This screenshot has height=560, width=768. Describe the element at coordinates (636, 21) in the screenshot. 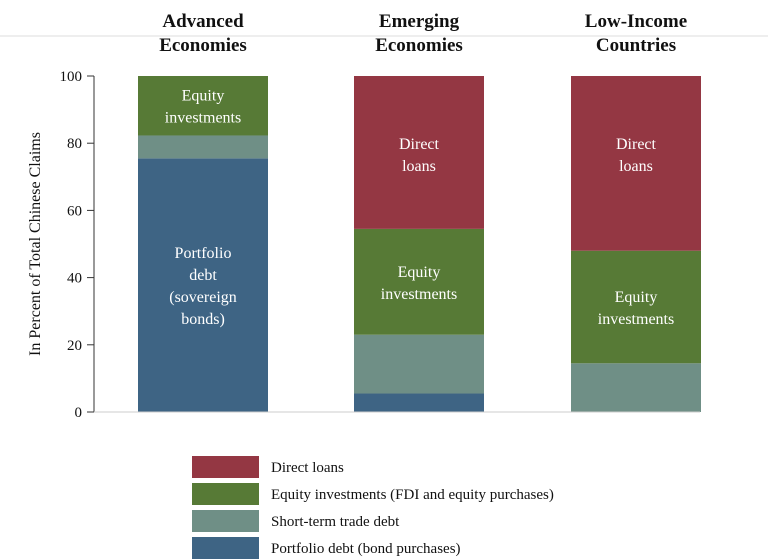

I see `column-title: Low-Income` at that location.